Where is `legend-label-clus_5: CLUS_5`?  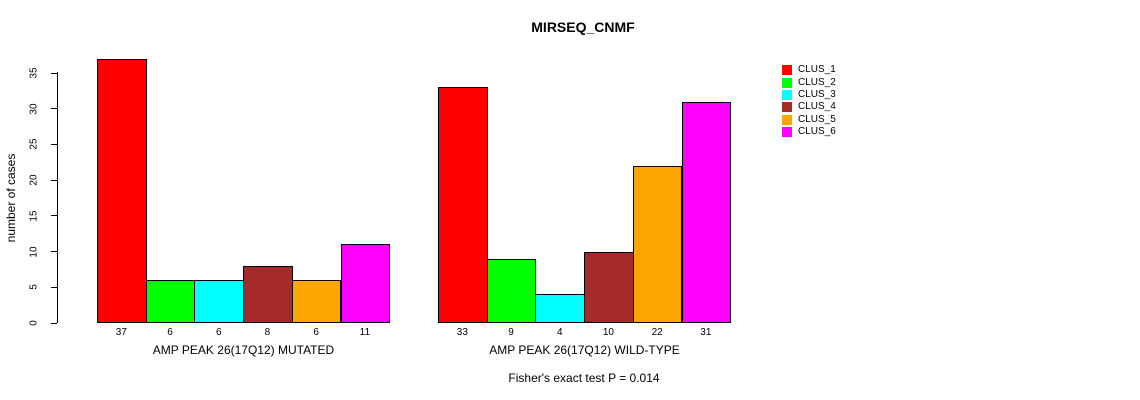
legend-label-clus_5: CLUS_5 is located at coordinates (817, 119).